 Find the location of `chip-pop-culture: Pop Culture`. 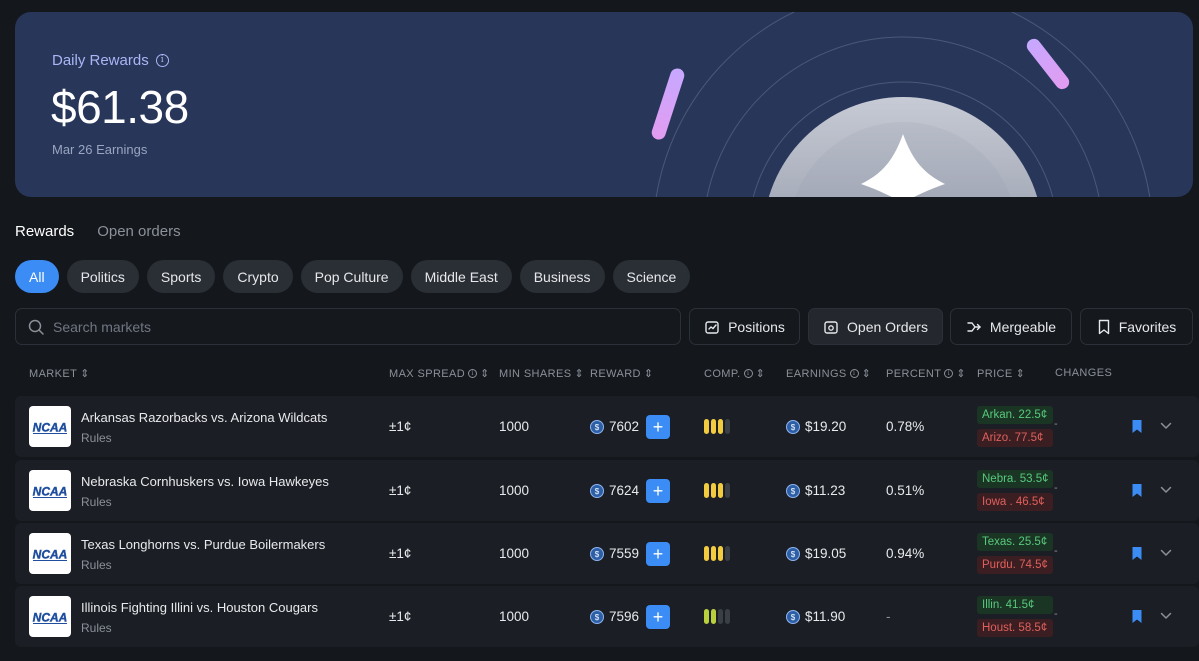

chip-pop-culture: Pop Culture is located at coordinates (351, 276).